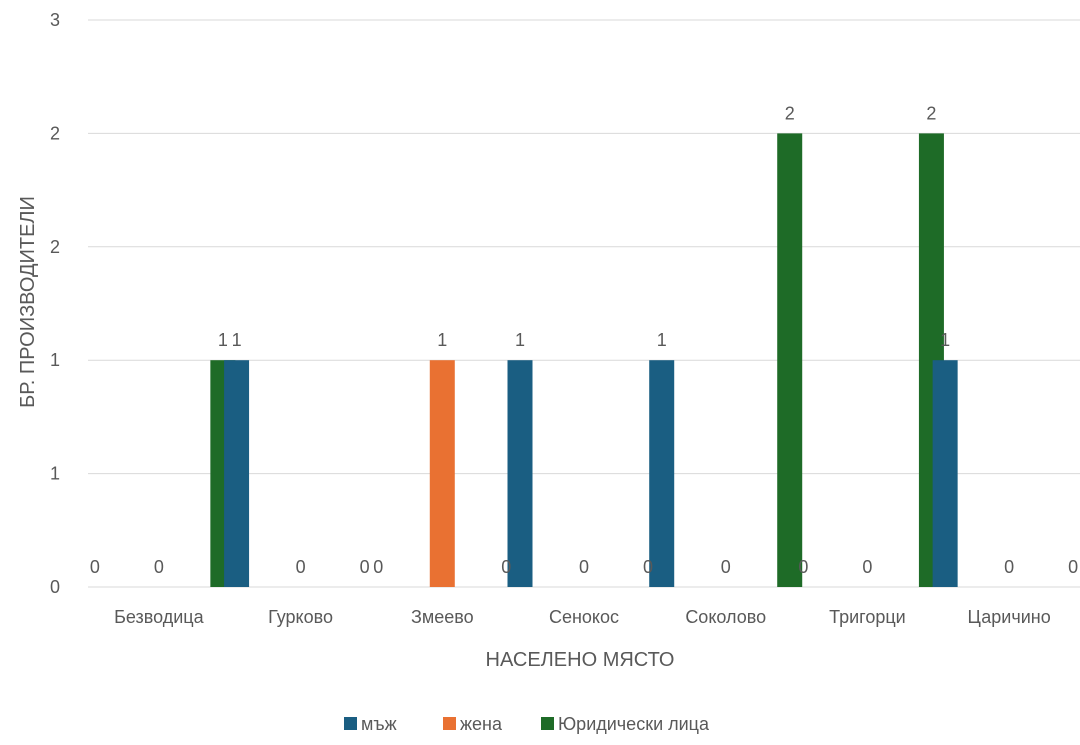 This screenshot has width=1080, height=745. Describe the element at coordinates (867, 617) in the screenshot. I see `x-tick-label: Тригорци` at that location.